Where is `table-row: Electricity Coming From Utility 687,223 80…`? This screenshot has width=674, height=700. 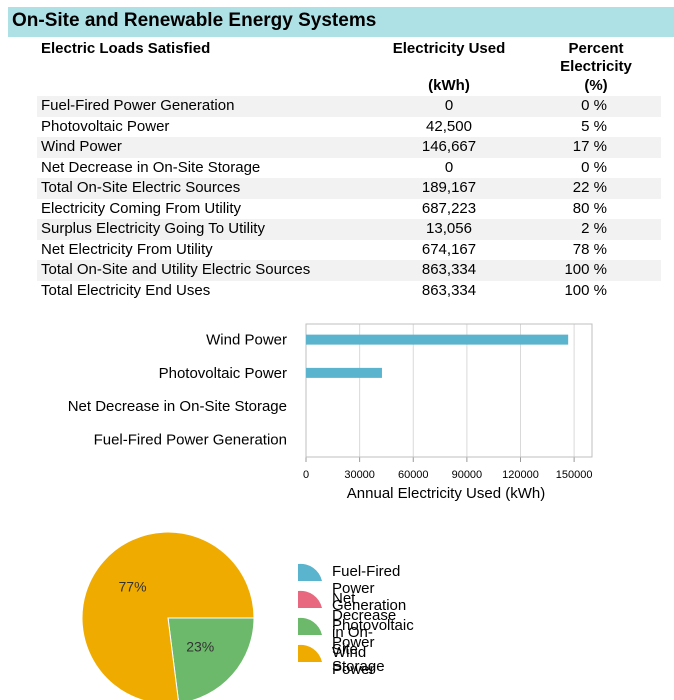 table-row: Electricity Coming From Utility 687,223 80… is located at coordinates (349, 209).